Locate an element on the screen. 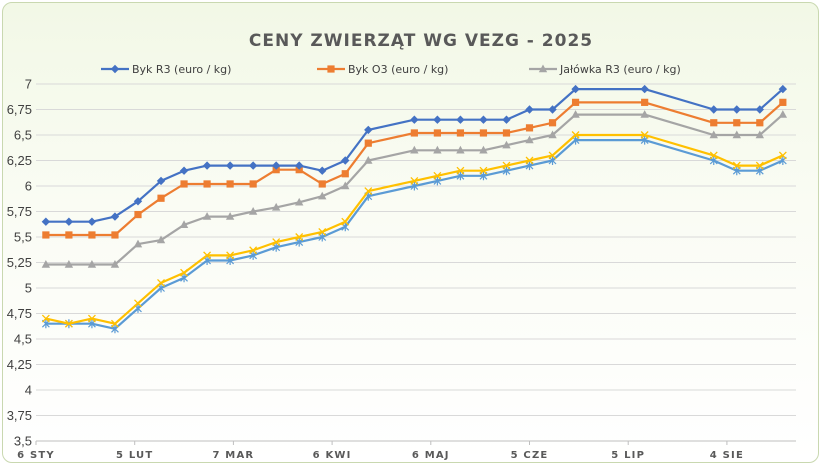 This screenshot has height=465, width=821. y-tick-label: 5,5 is located at coordinates (23, 237).